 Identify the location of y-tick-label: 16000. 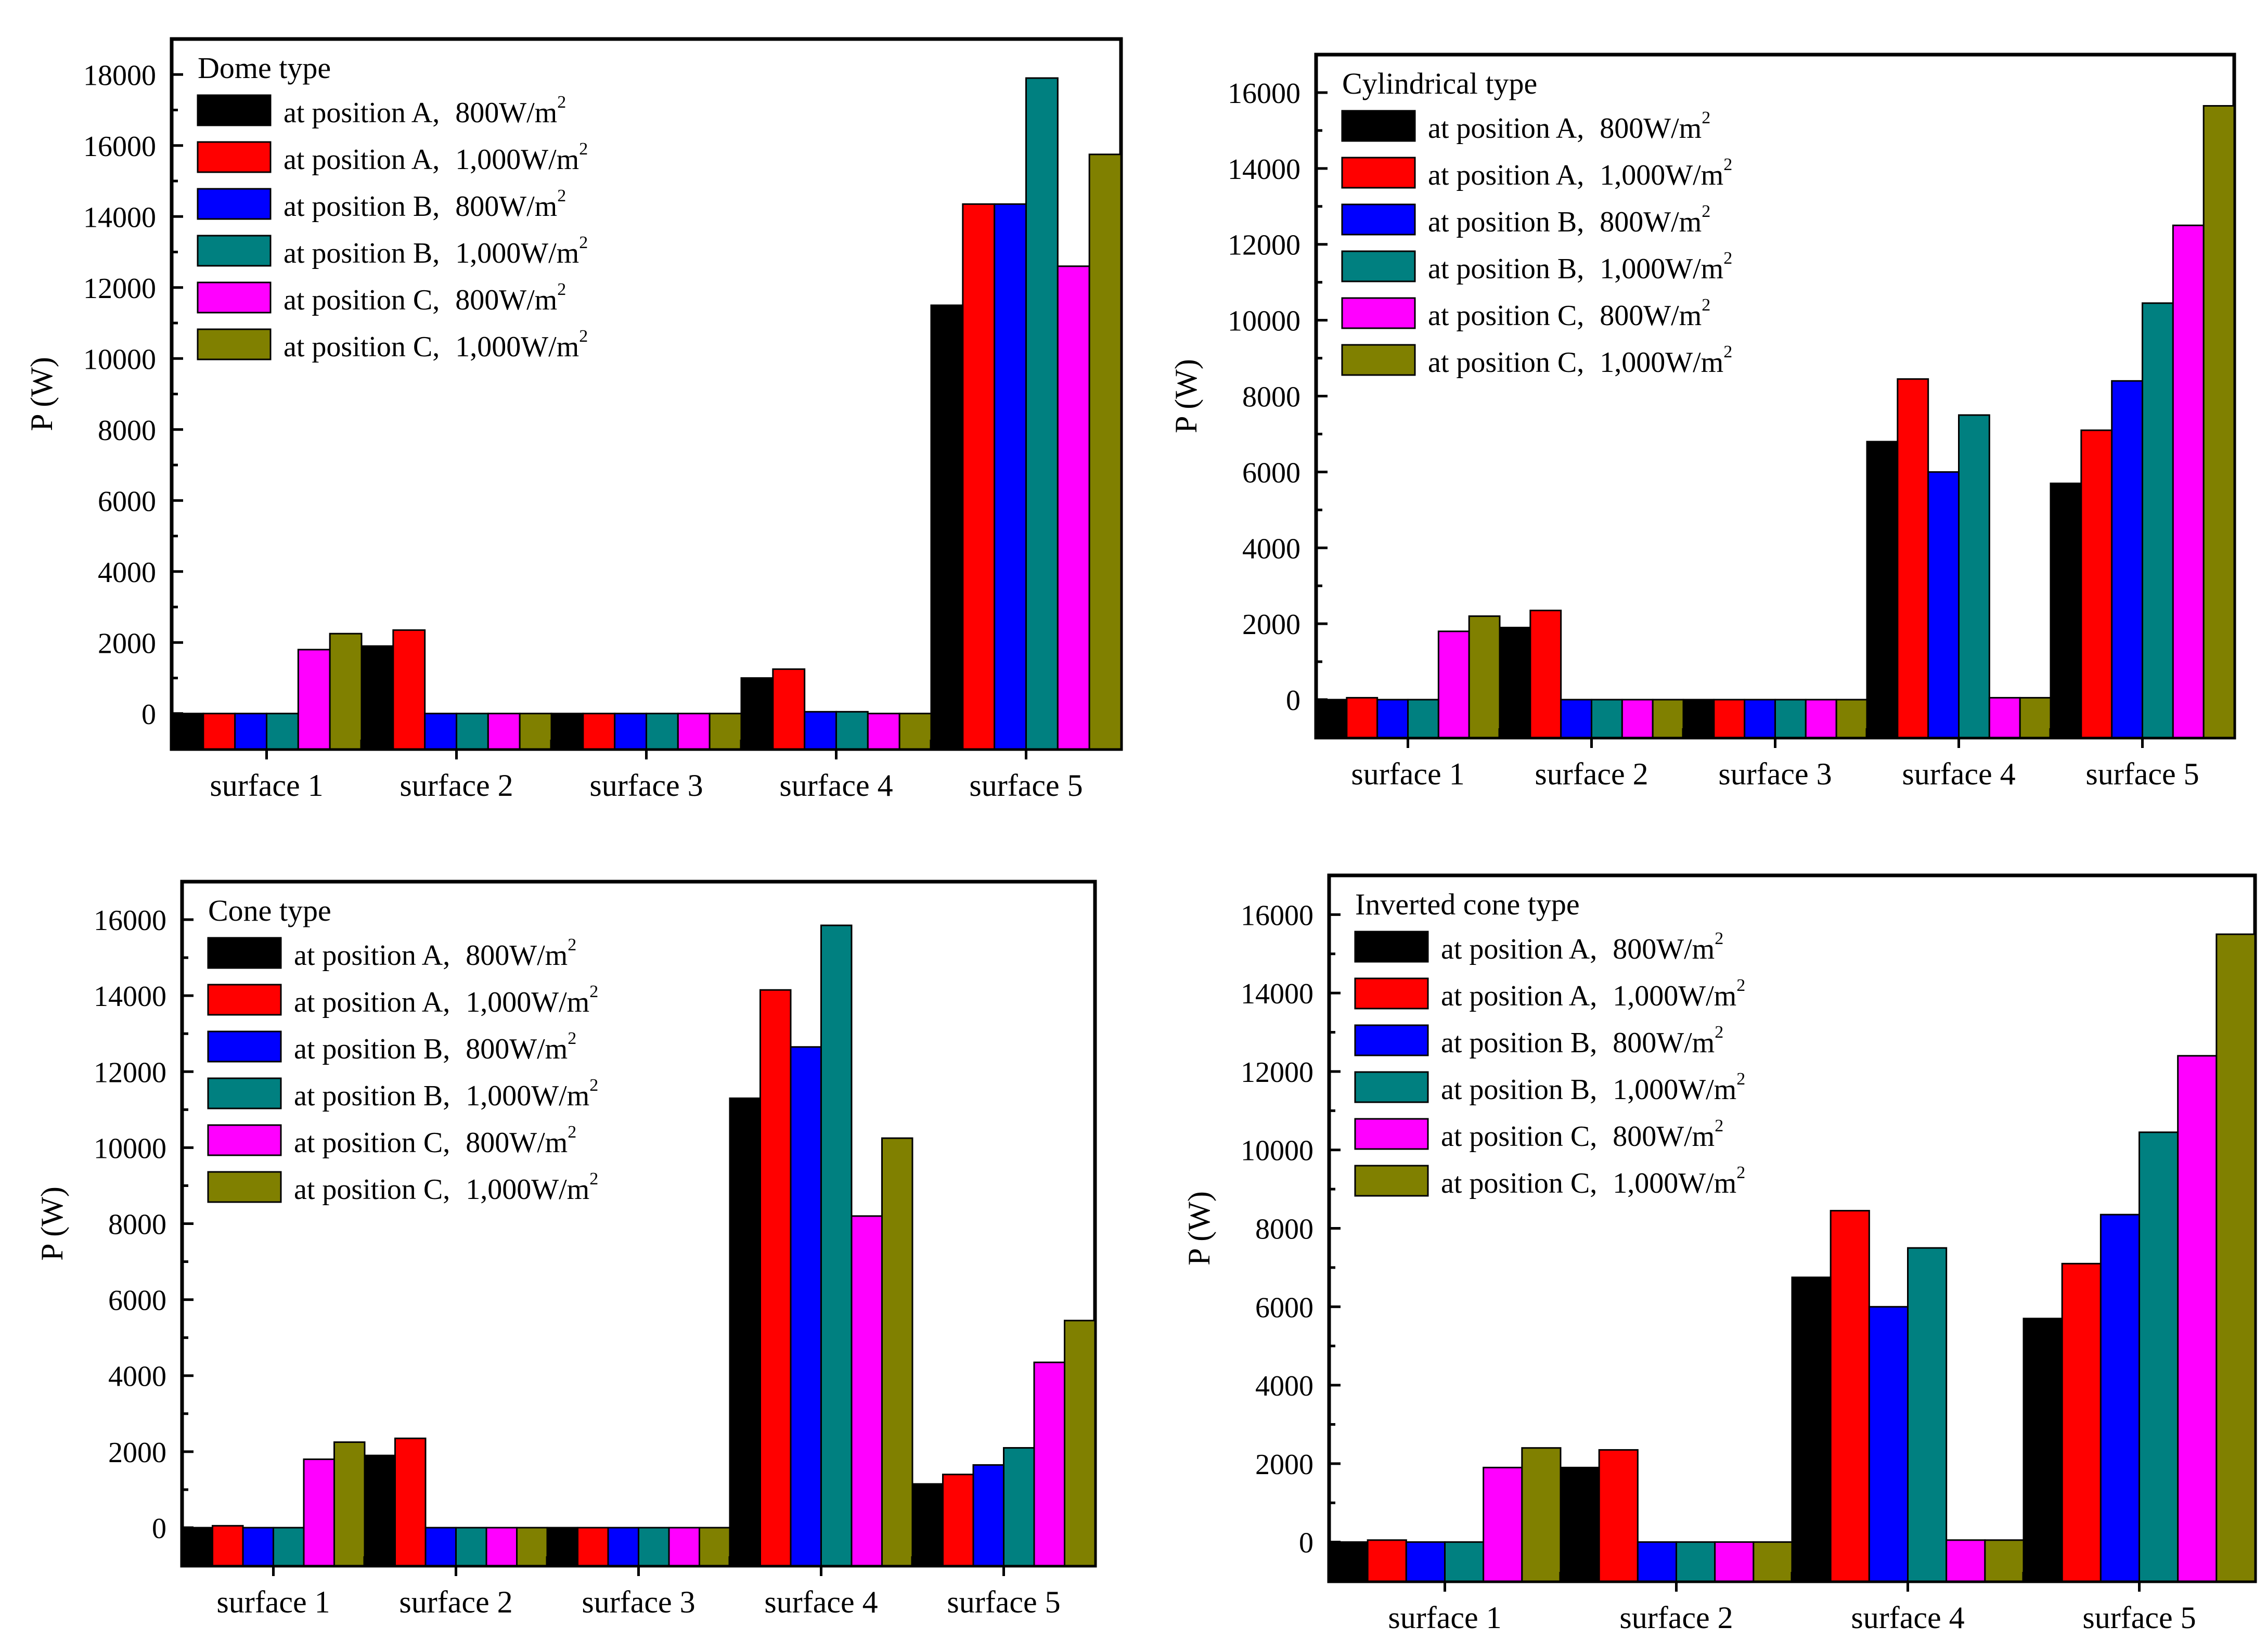
(120, 147).